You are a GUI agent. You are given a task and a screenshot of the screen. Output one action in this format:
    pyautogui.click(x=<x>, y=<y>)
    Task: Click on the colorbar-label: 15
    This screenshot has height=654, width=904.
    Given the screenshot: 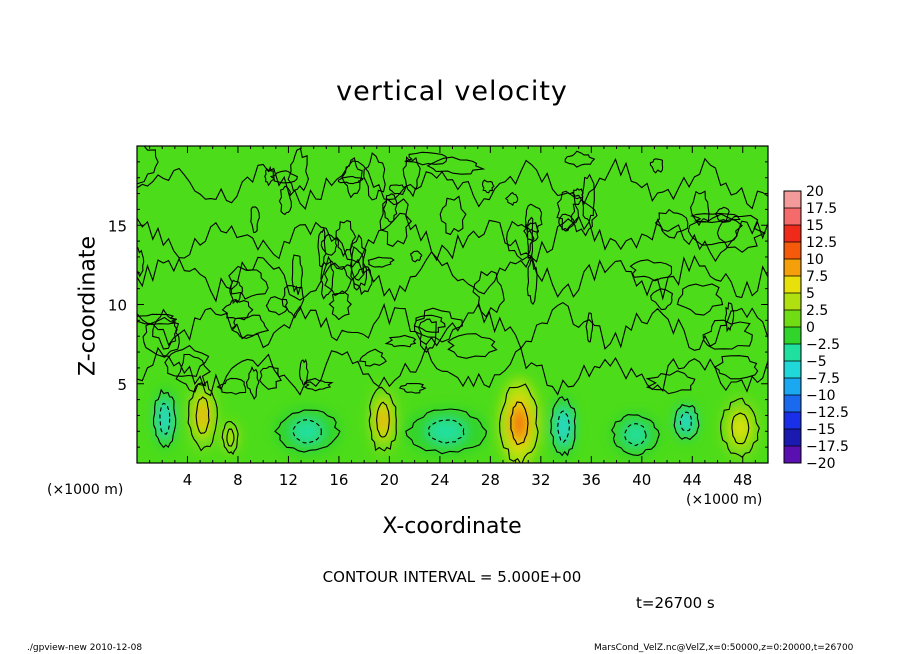 What is the action you would take?
    pyautogui.click(x=815, y=226)
    